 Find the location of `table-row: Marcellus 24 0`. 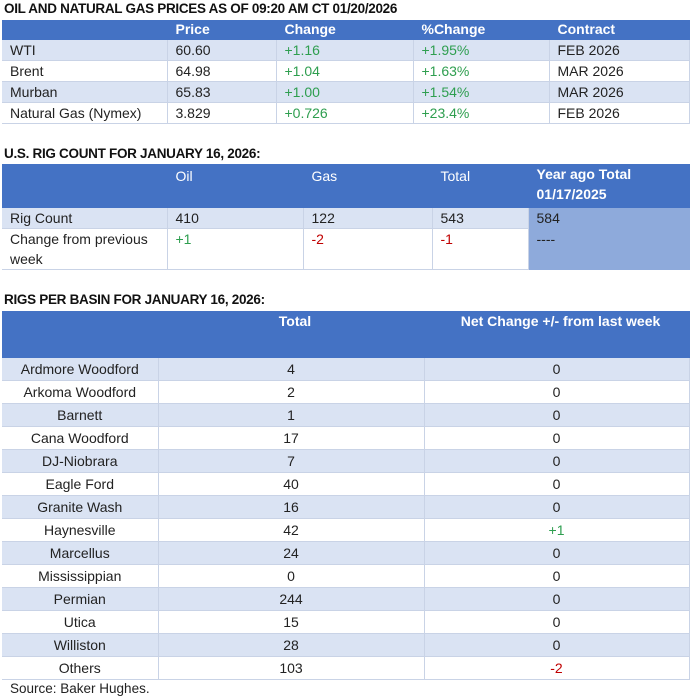

table-row: Marcellus 24 0 is located at coordinates (346, 553).